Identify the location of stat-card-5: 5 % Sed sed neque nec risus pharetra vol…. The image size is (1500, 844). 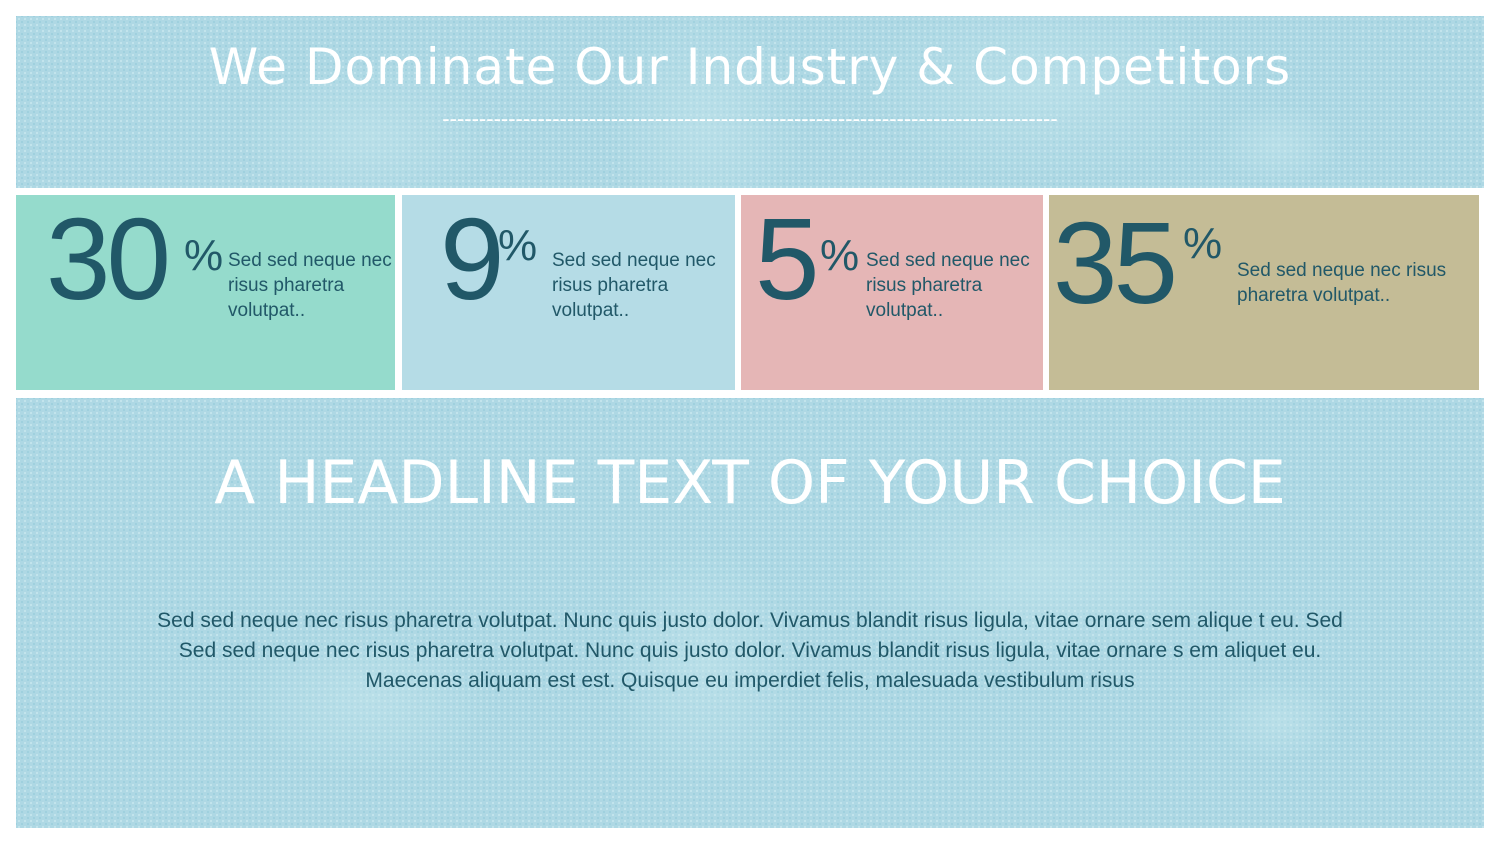
(892, 292).